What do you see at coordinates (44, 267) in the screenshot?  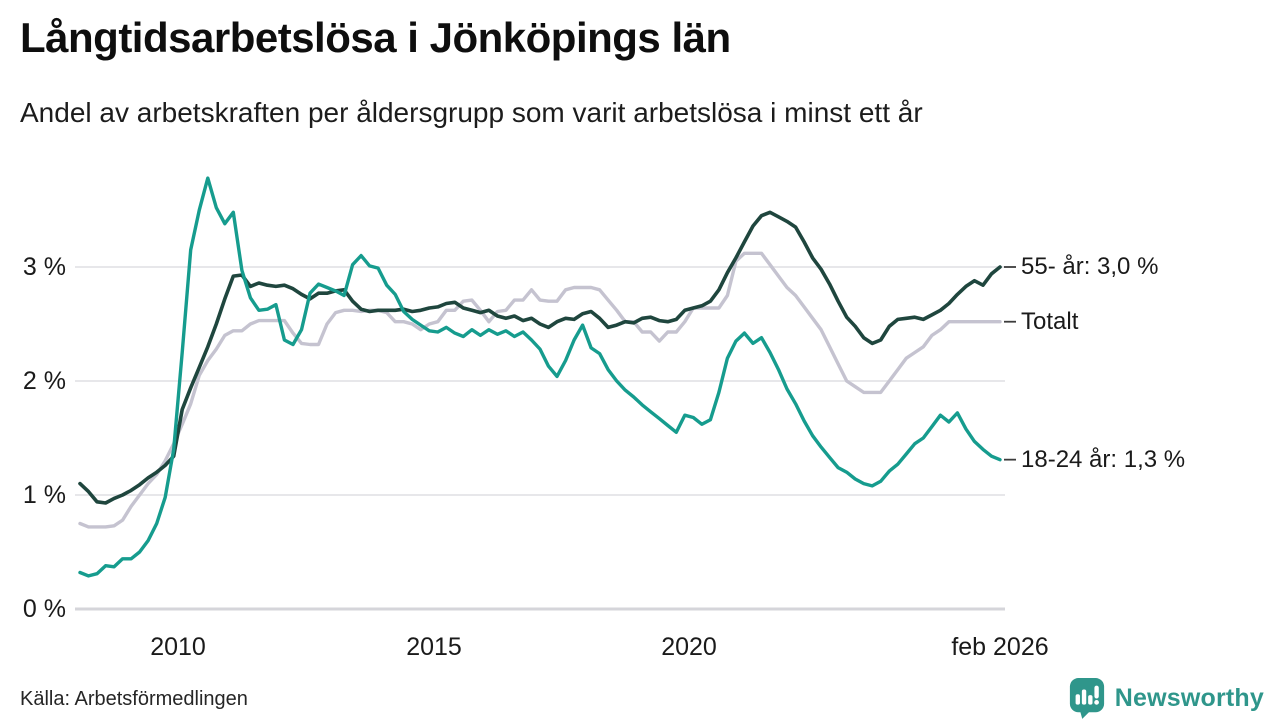 I see `y-axis-tick-label-3: 3 %` at bounding box center [44, 267].